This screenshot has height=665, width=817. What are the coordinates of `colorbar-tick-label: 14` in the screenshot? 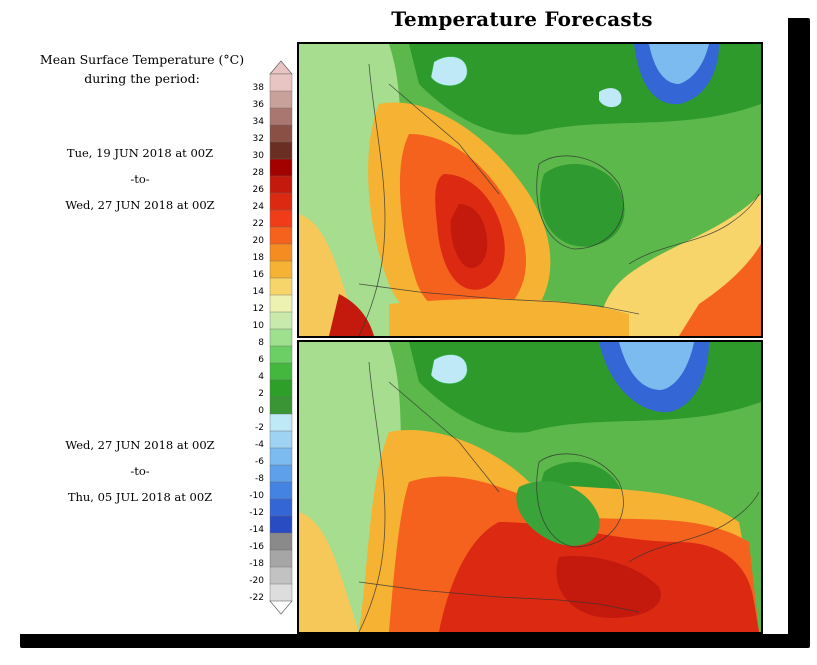 It's located at (258, 292).